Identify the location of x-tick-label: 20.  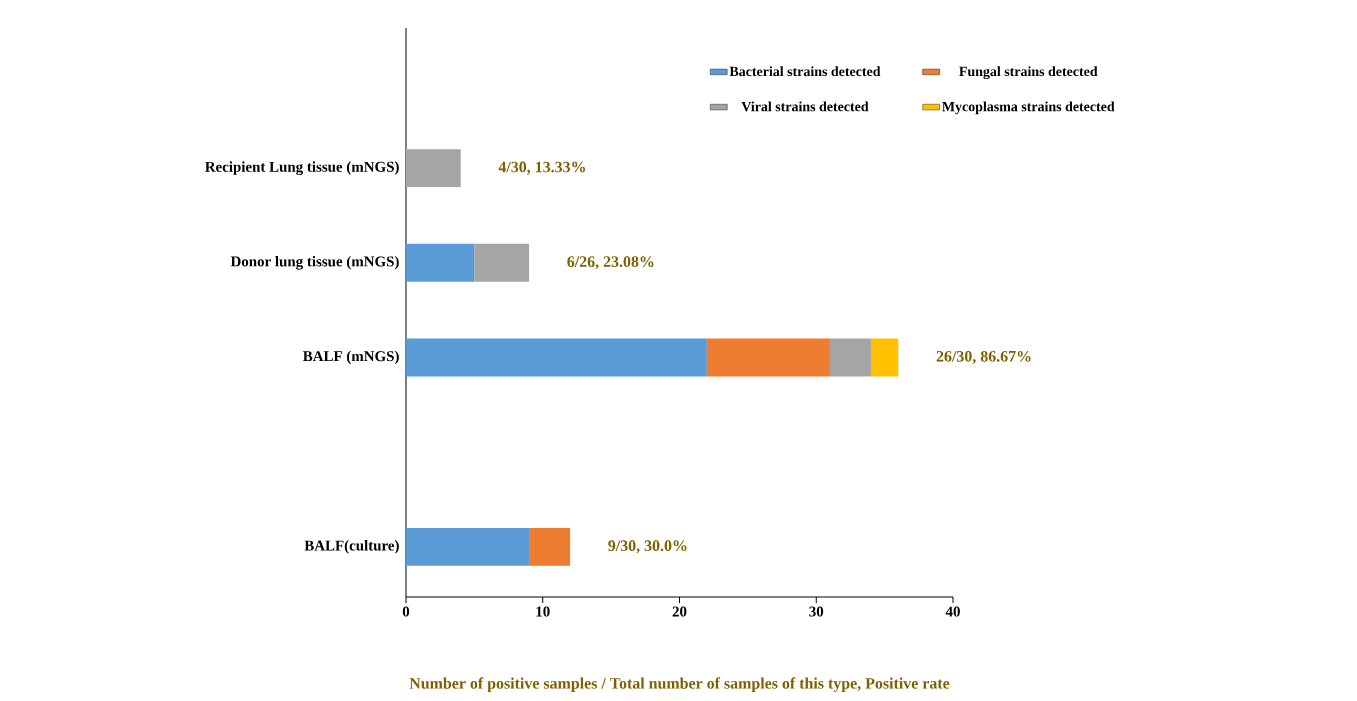
(679, 611).